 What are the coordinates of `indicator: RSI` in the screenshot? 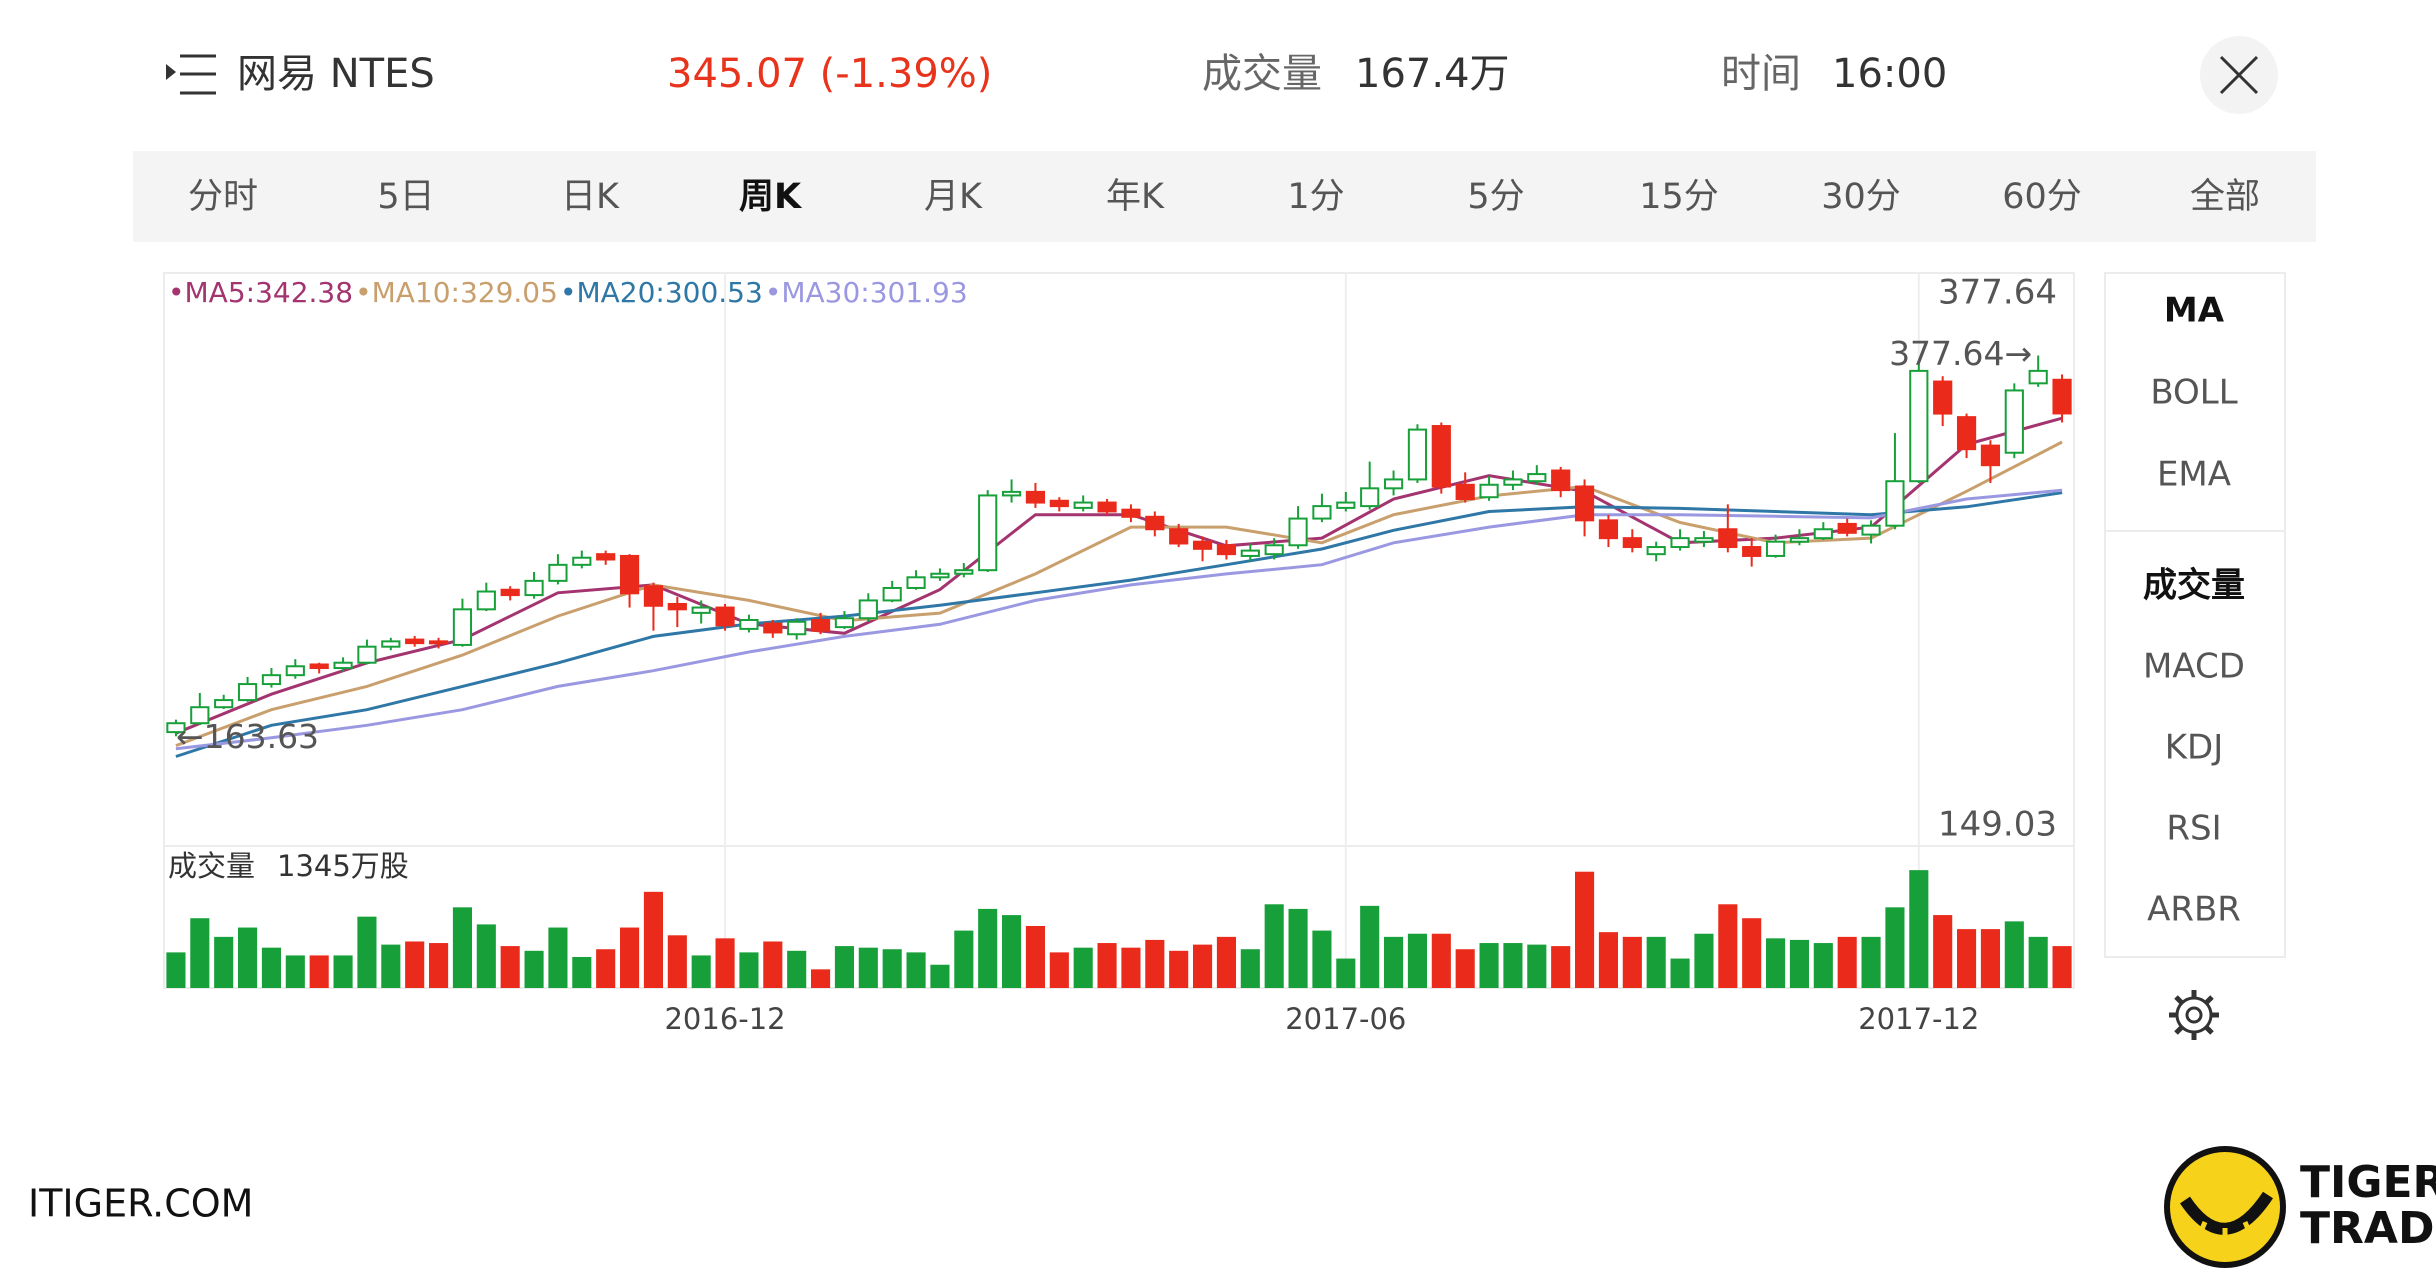 It's located at (2193, 829).